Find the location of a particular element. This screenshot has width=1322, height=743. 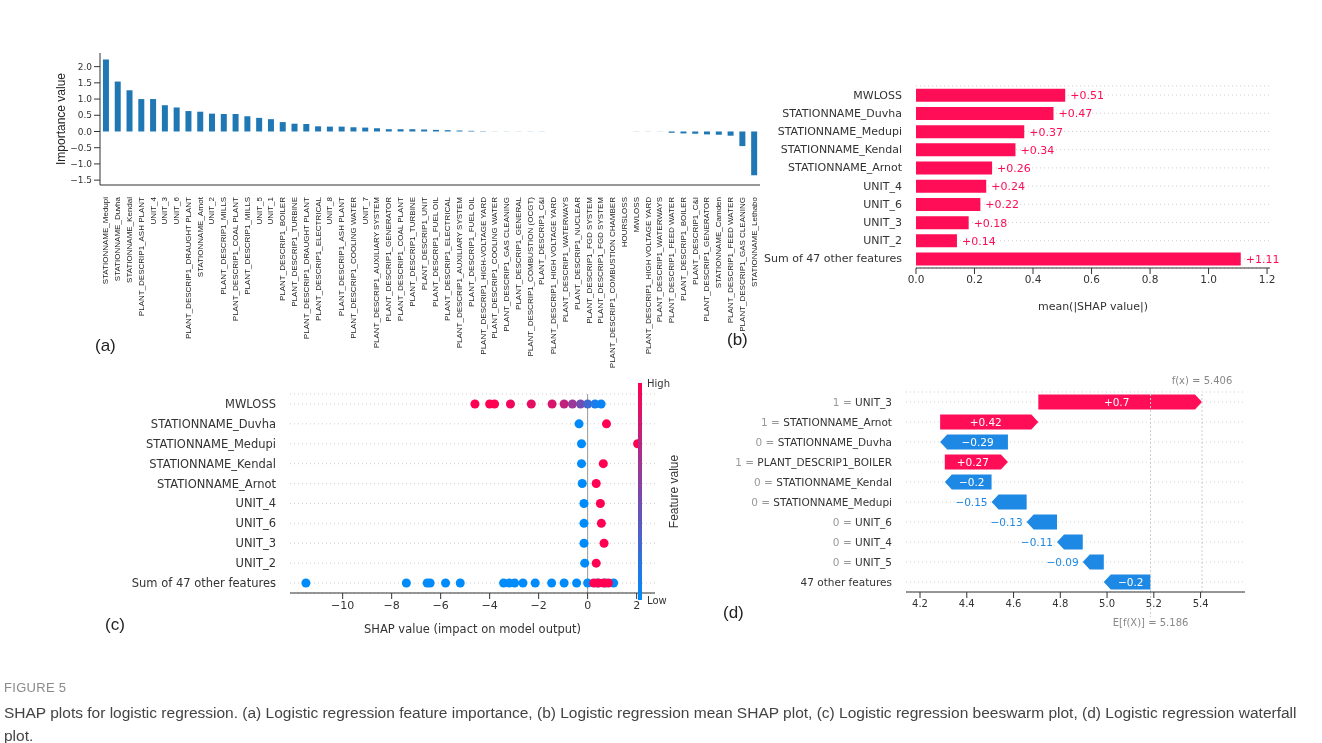

x-tick-label: PLANT_DESCRIP1_ASH PLANT is located at coordinates (141, 256).